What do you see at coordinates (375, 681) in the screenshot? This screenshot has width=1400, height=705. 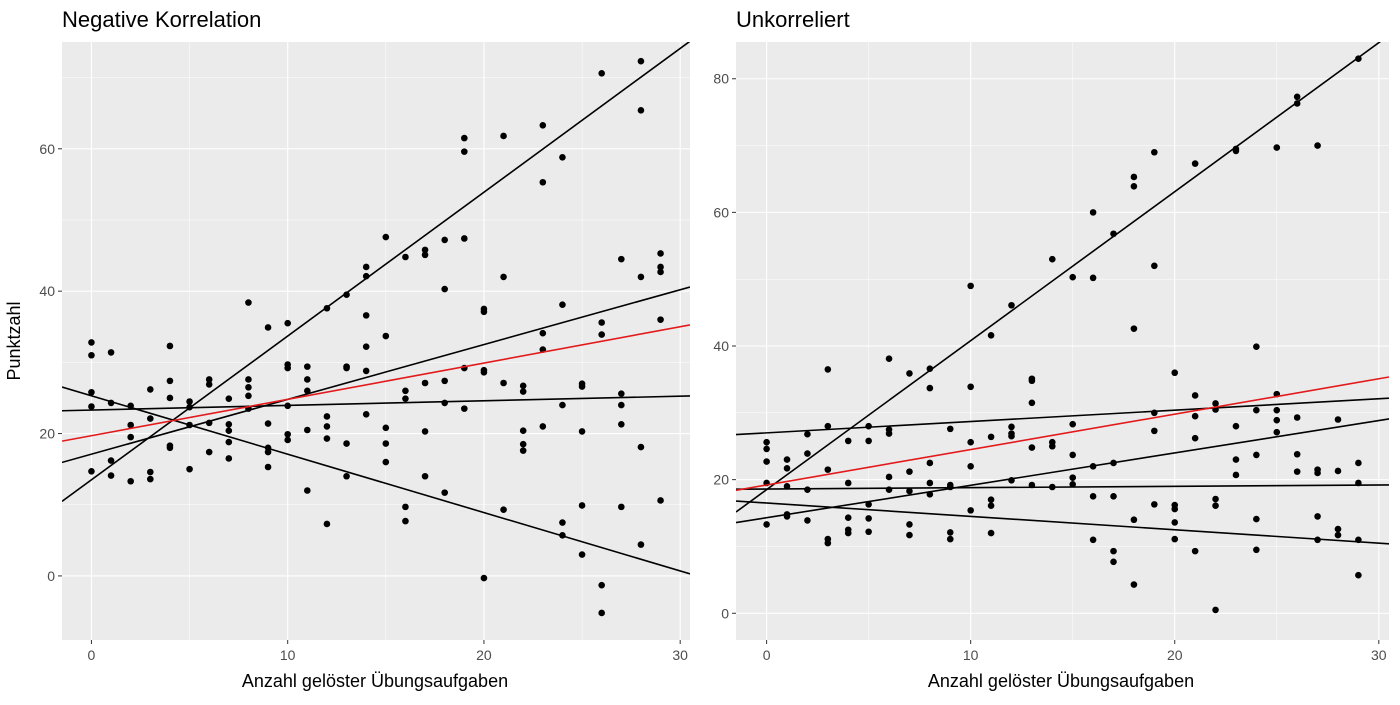 I see `x-axis-label: Anzahl gelöster Übungsaufgaben` at bounding box center [375, 681].